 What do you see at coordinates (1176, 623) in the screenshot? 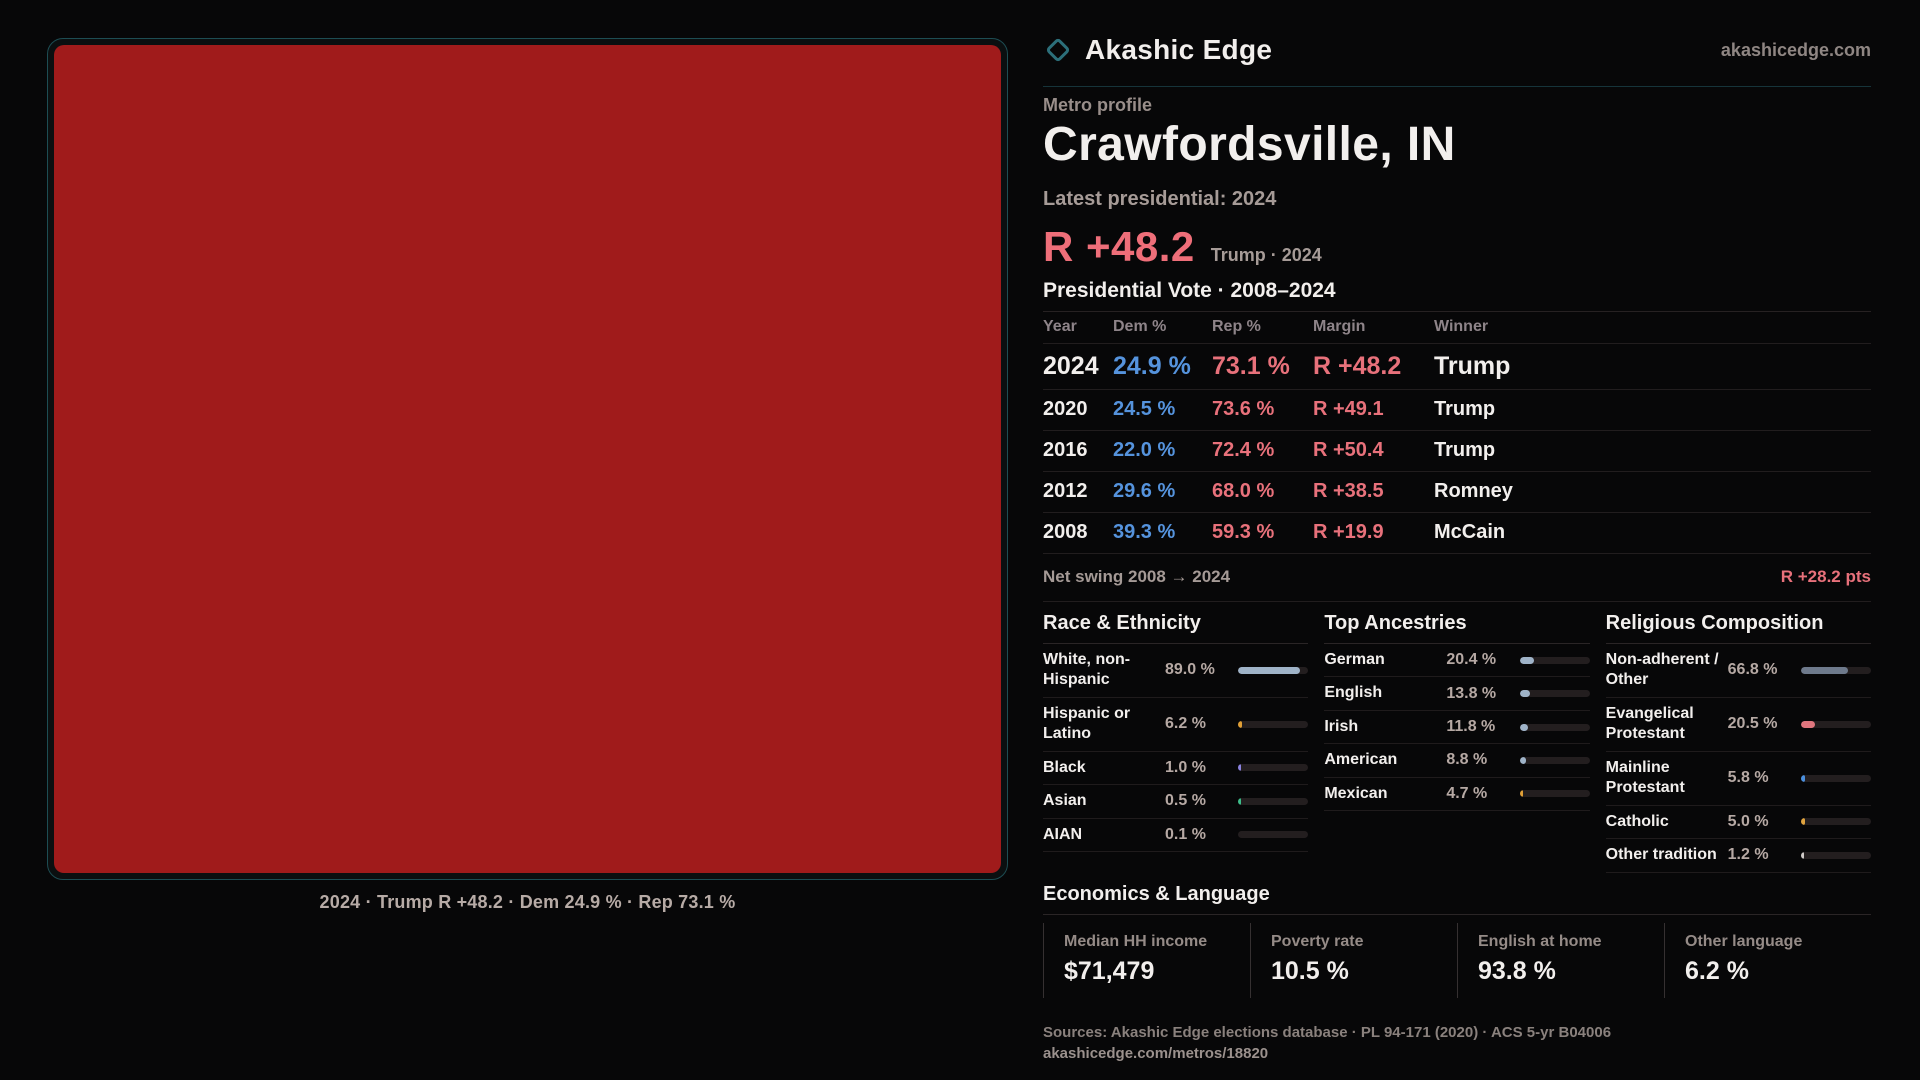
I see `section-title: Race & Ethnicity` at bounding box center [1176, 623].